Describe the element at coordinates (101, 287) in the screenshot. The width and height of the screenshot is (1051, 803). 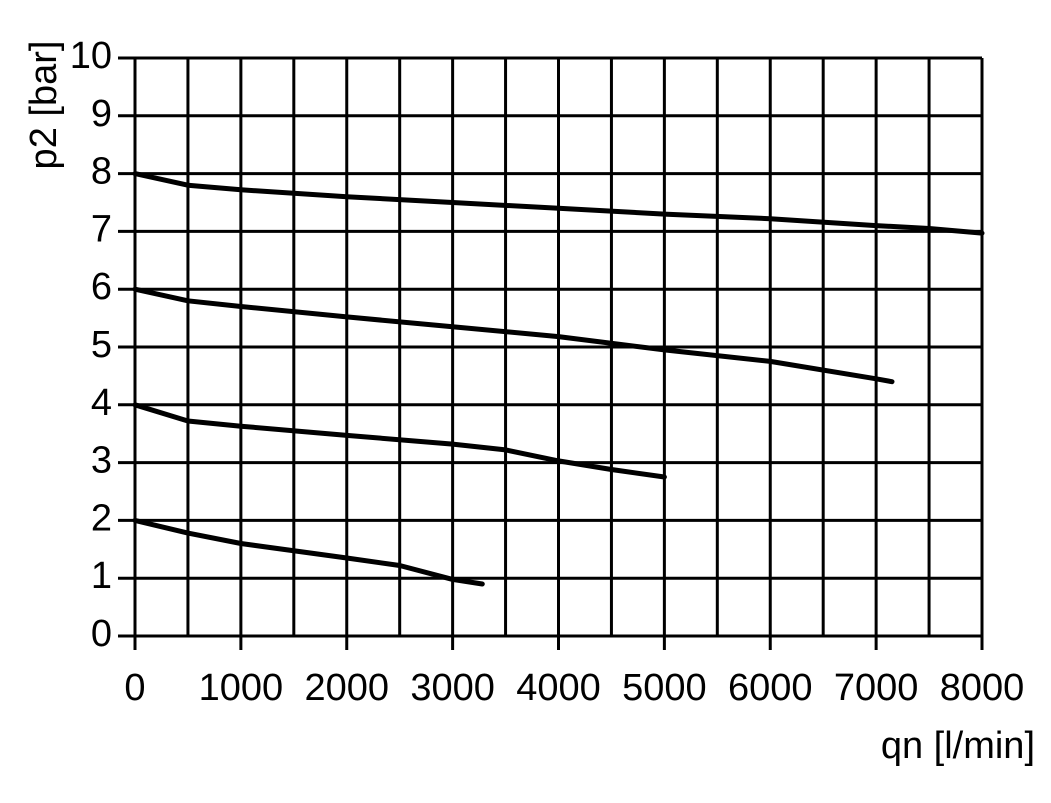
I see `y-tick-label: 6` at that location.